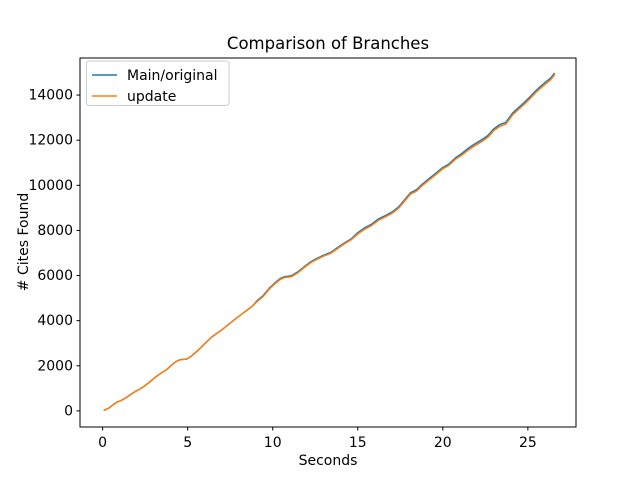 The width and height of the screenshot is (640, 480). Describe the element at coordinates (50, 141) in the screenshot. I see `y-tick-label: 12000` at that location.